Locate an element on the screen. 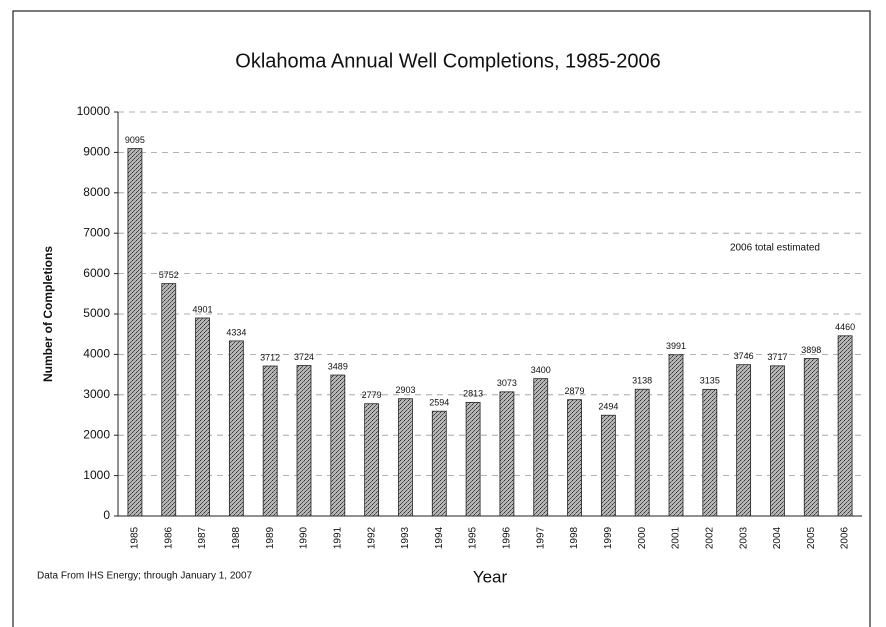 This screenshot has width=886, height=627. data-label: 3746 is located at coordinates (744, 356).